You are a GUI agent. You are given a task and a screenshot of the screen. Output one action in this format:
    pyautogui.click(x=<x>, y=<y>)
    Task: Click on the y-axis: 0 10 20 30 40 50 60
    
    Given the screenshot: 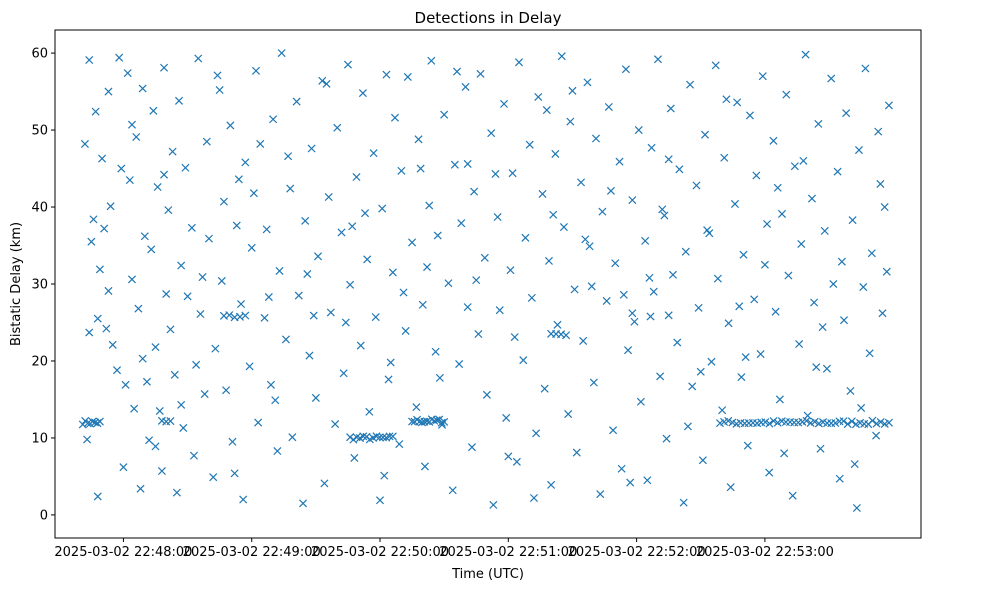 What is the action you would take?
    pyautogui.click(x=43, y=285)
    